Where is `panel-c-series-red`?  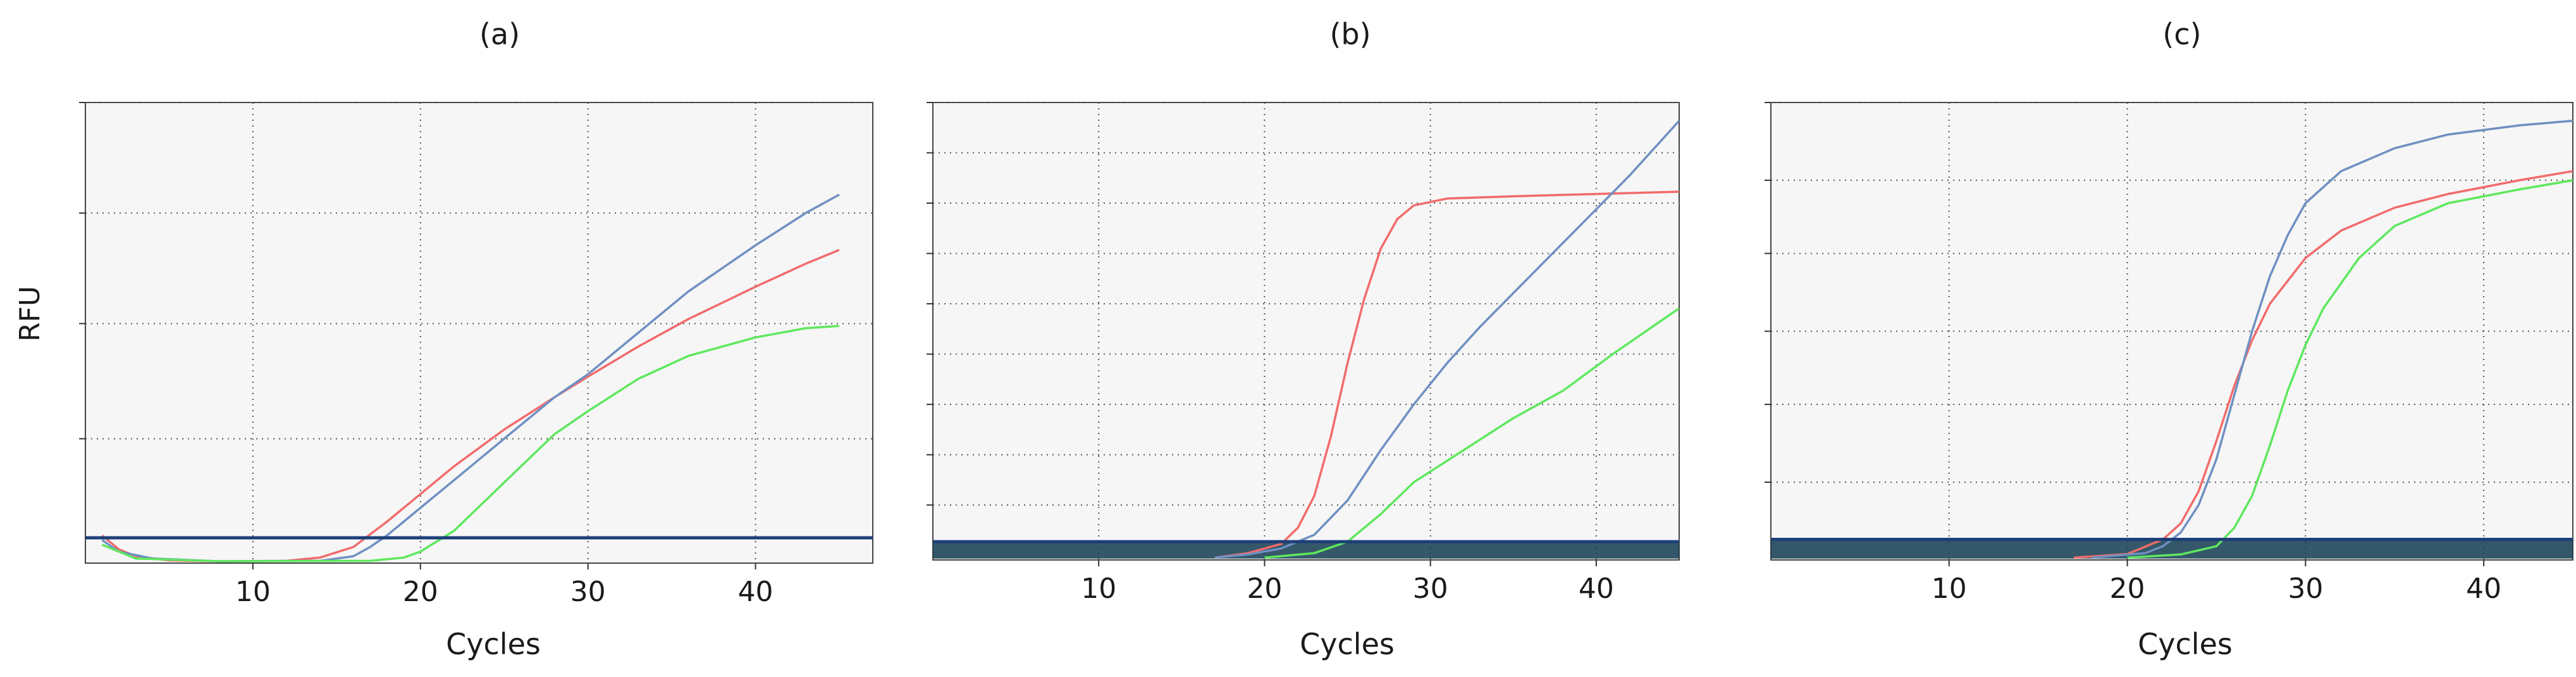
panel-c-series-red is located at coordinates (2323, 365).